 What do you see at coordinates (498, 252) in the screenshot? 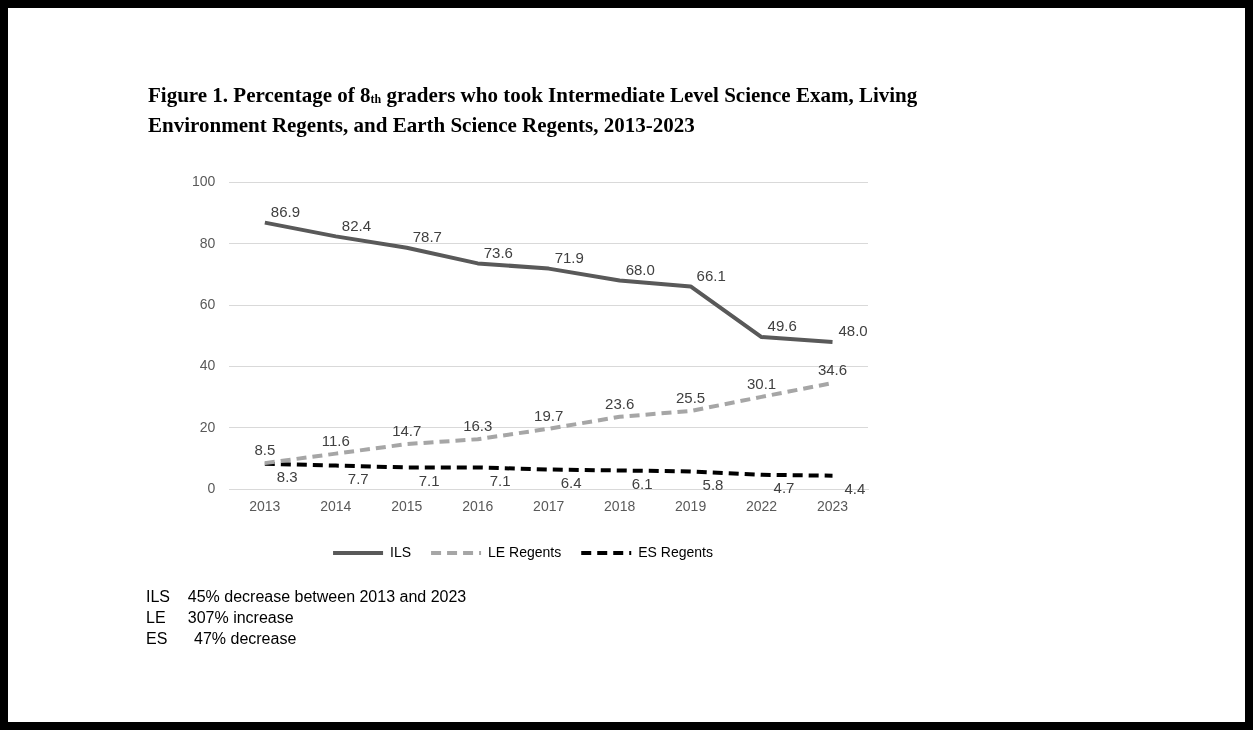
I see `data-label: 73.6` at bounding box center [498, 252].